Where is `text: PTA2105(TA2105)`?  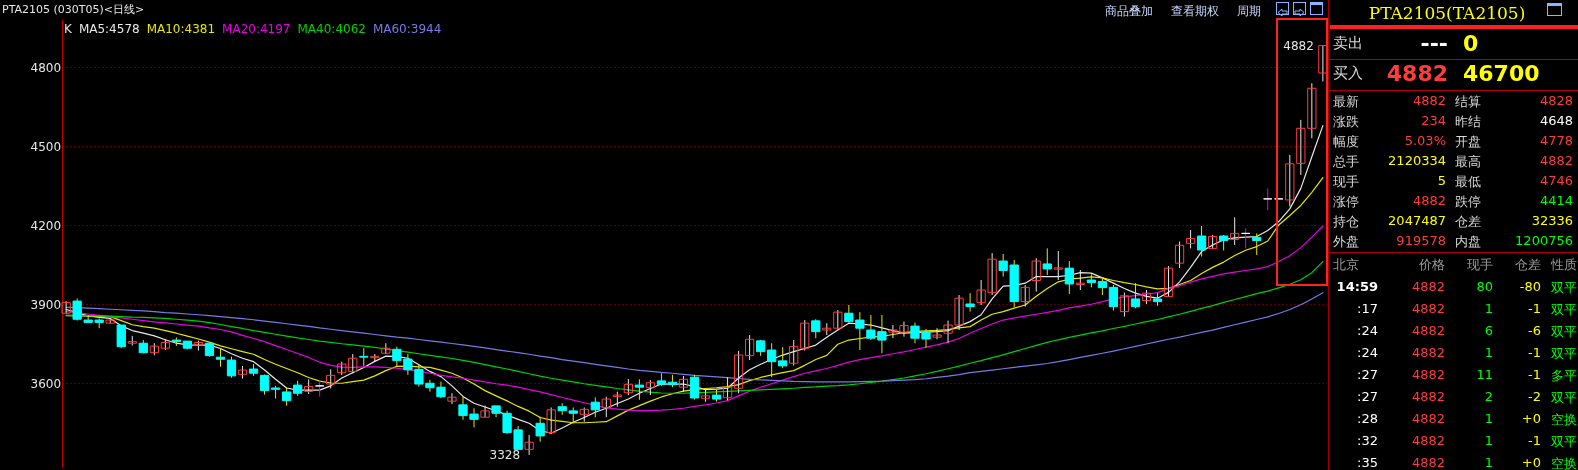
text: PTA2105(TA2105) is located at coordinates (1447, 13).